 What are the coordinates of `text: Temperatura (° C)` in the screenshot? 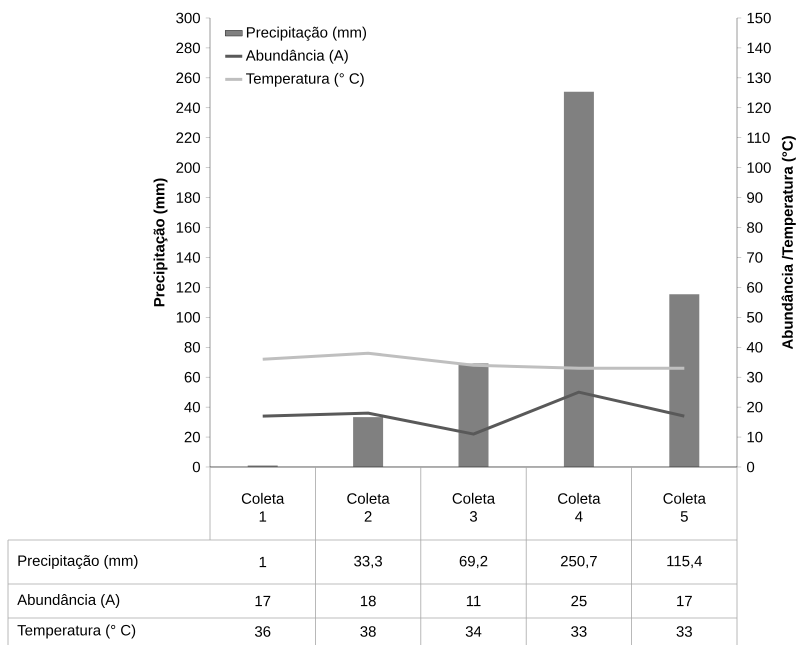 It's located at (77, 631).